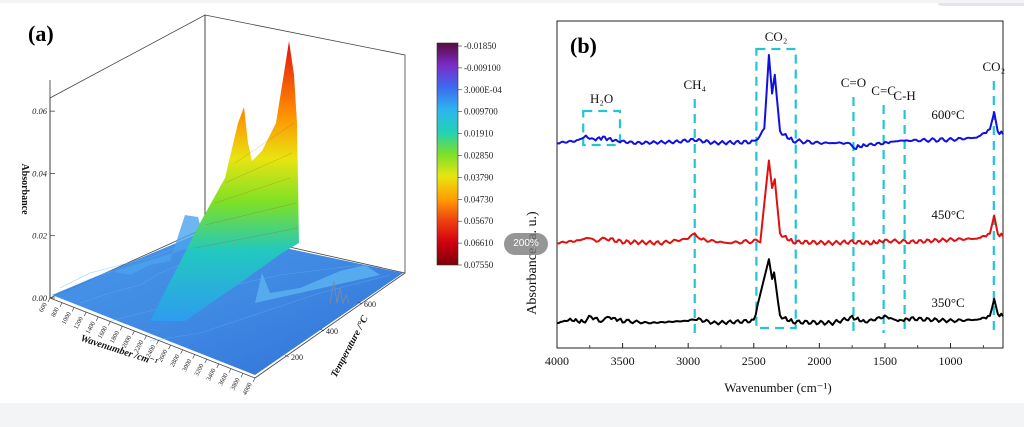 The width and height of the screenshot is (1024, 427). I want to click on colorbar-label: 0.02850, so click(479, 156).